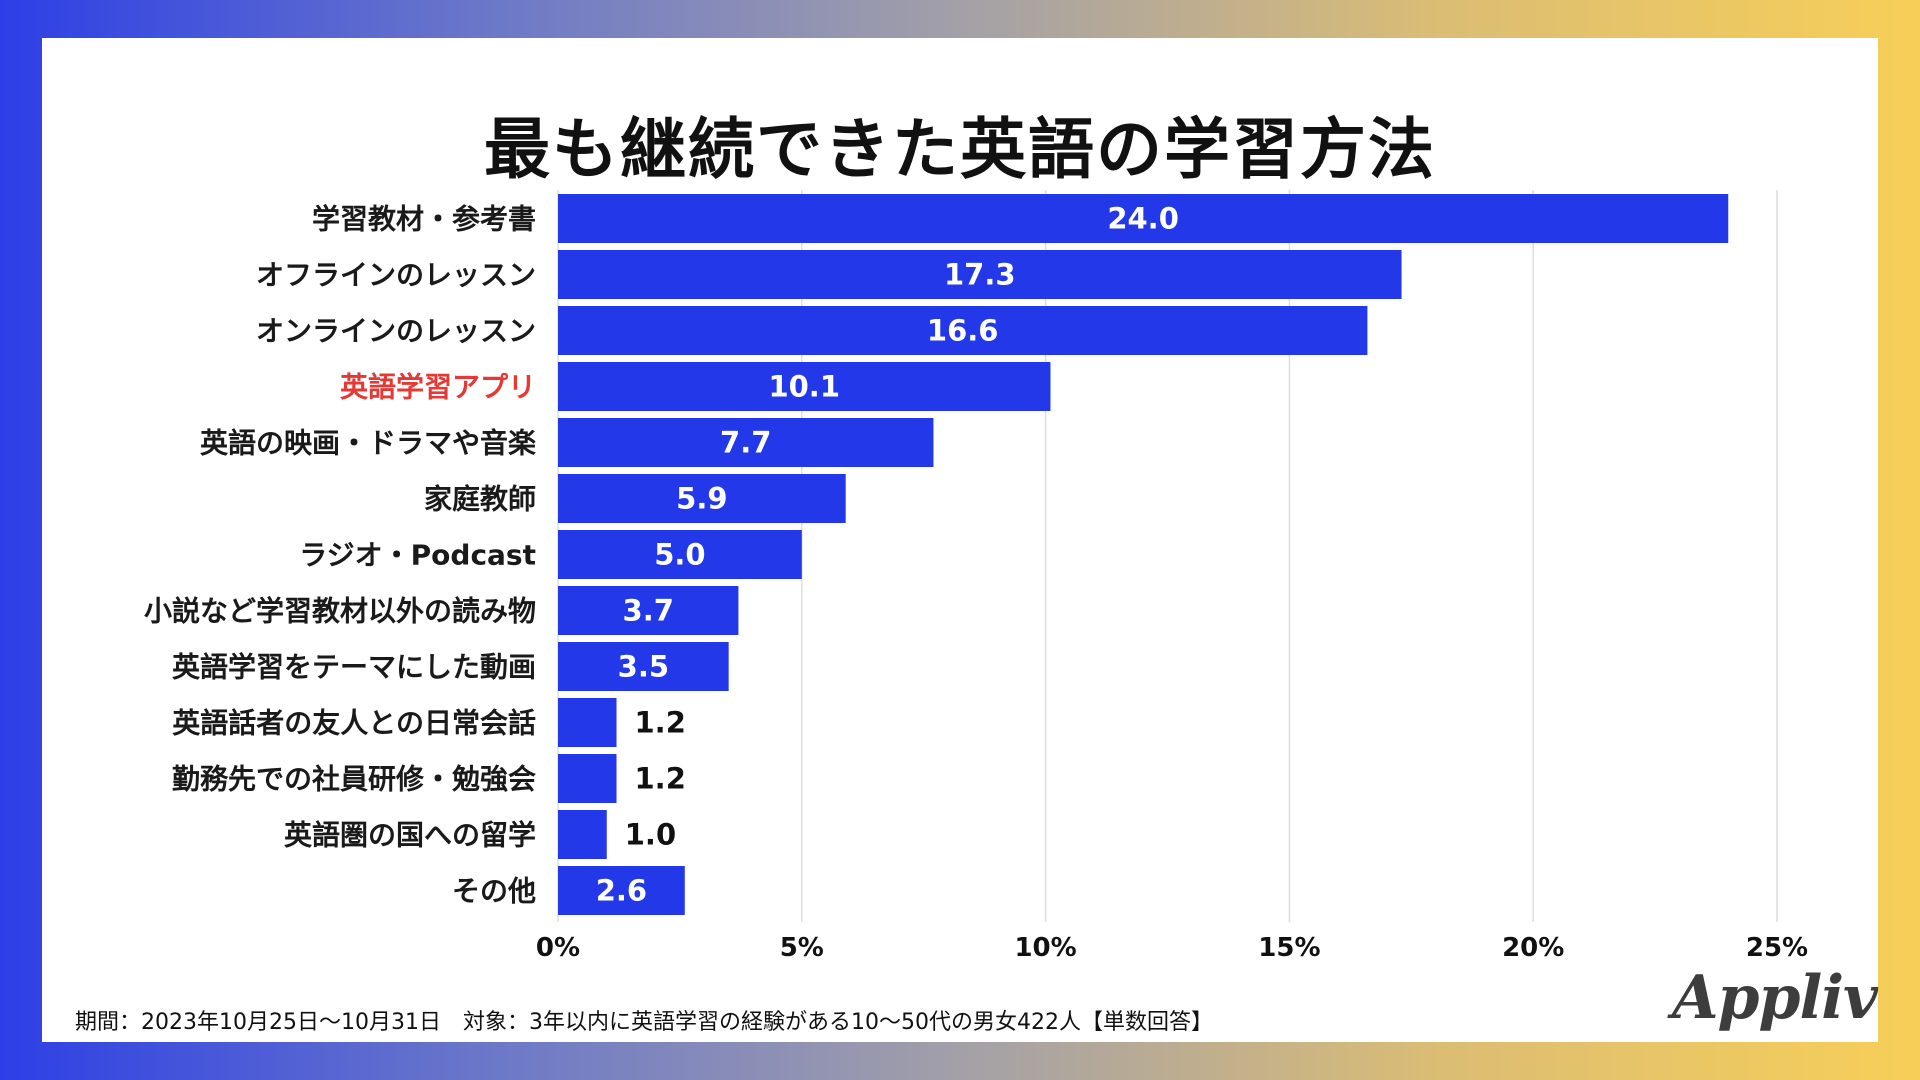 The image size is (1920, 1080). Describe the element at coordinates (396, 331) in the screenshot. I see `category-label: オンラインのレッスン` at that location.